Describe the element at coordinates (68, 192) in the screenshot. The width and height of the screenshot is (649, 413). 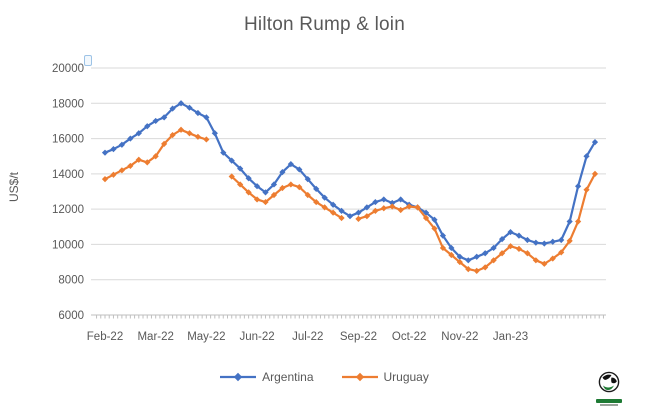
I see `y-axis-tick-labels: 20000 18000 16000 14000 12000 10000 8000 6000` at that location.